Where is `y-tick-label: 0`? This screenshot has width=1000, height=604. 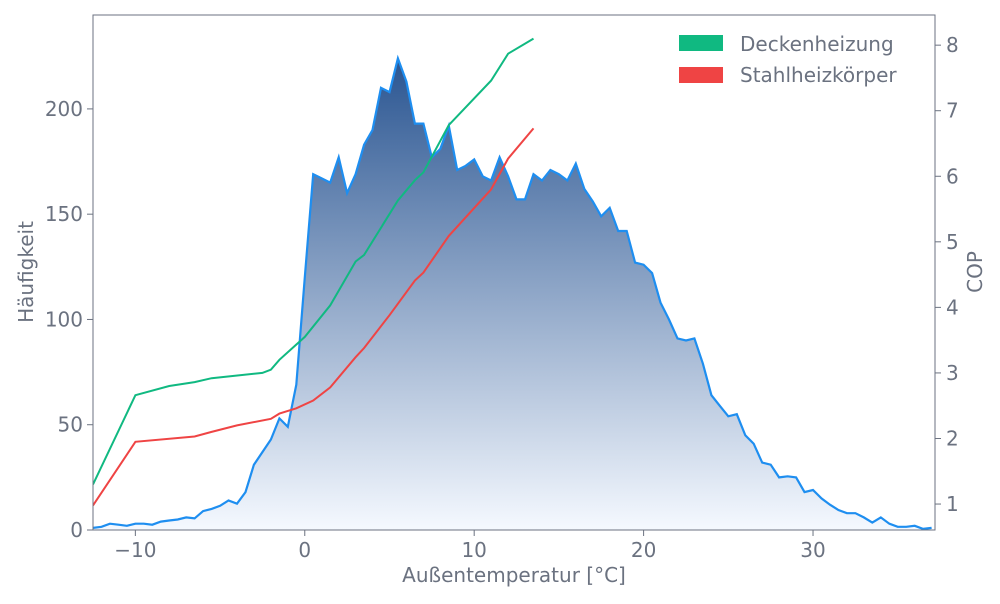
y-tick-label: 0 is located at coordinates (76, 530).